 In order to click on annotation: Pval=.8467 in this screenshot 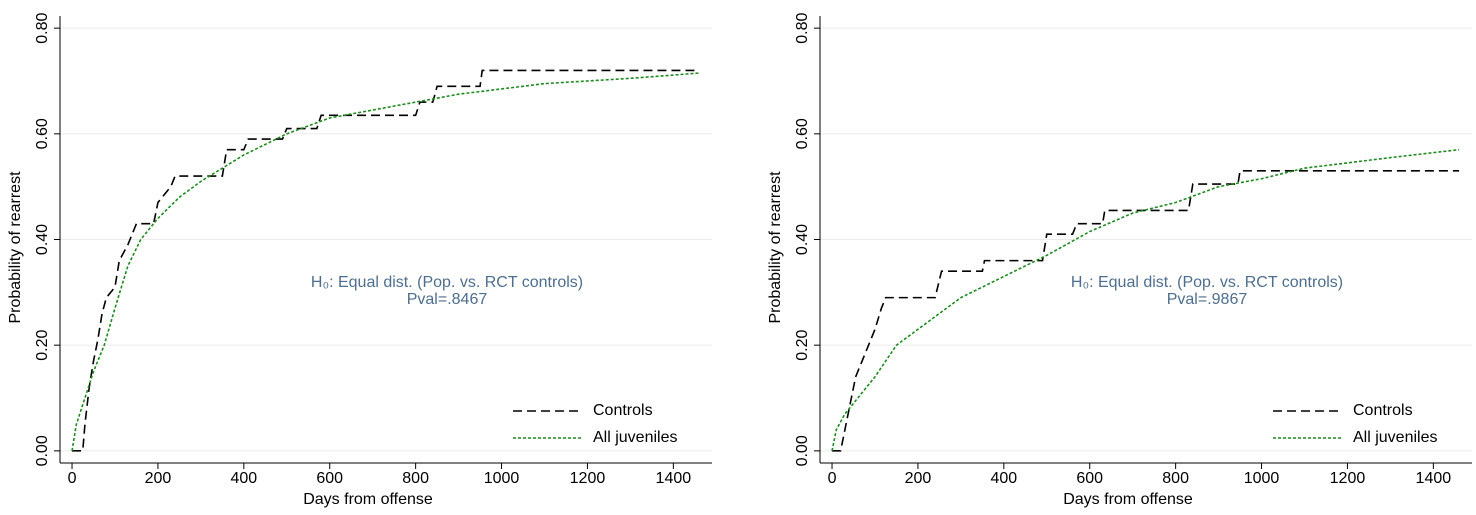, I will do `click(447, 299)`.